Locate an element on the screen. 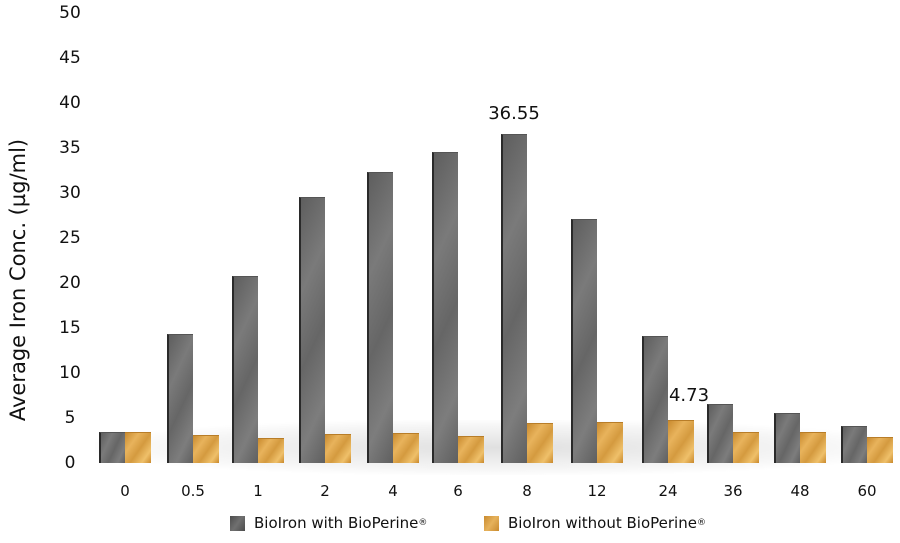 This screenshot has width=900, height=543. x-tick-label: 60 is located at coordinates (867, 491).